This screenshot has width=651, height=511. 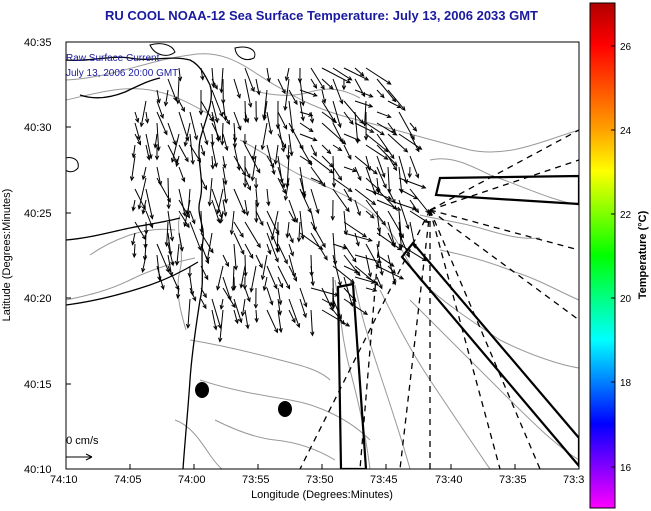 What do you see at coordinates (626, 299) in the screenshot?
I see `colorbar-tick-label: 20` at bounding box center [626, 299].